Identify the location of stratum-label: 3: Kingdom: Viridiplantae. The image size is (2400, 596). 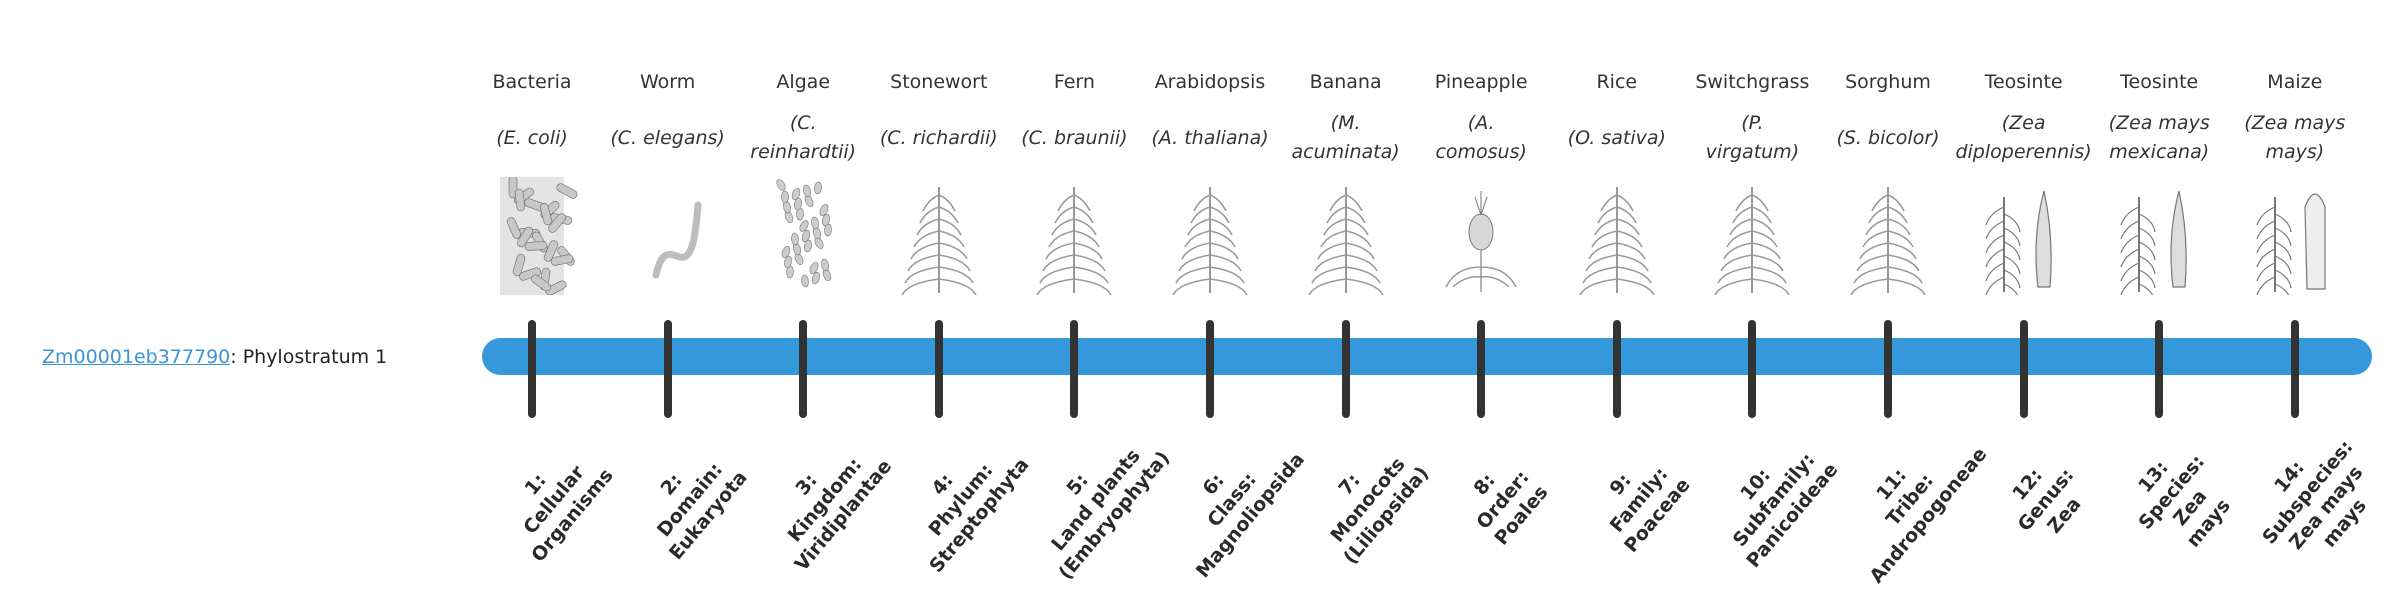
(825, 500).